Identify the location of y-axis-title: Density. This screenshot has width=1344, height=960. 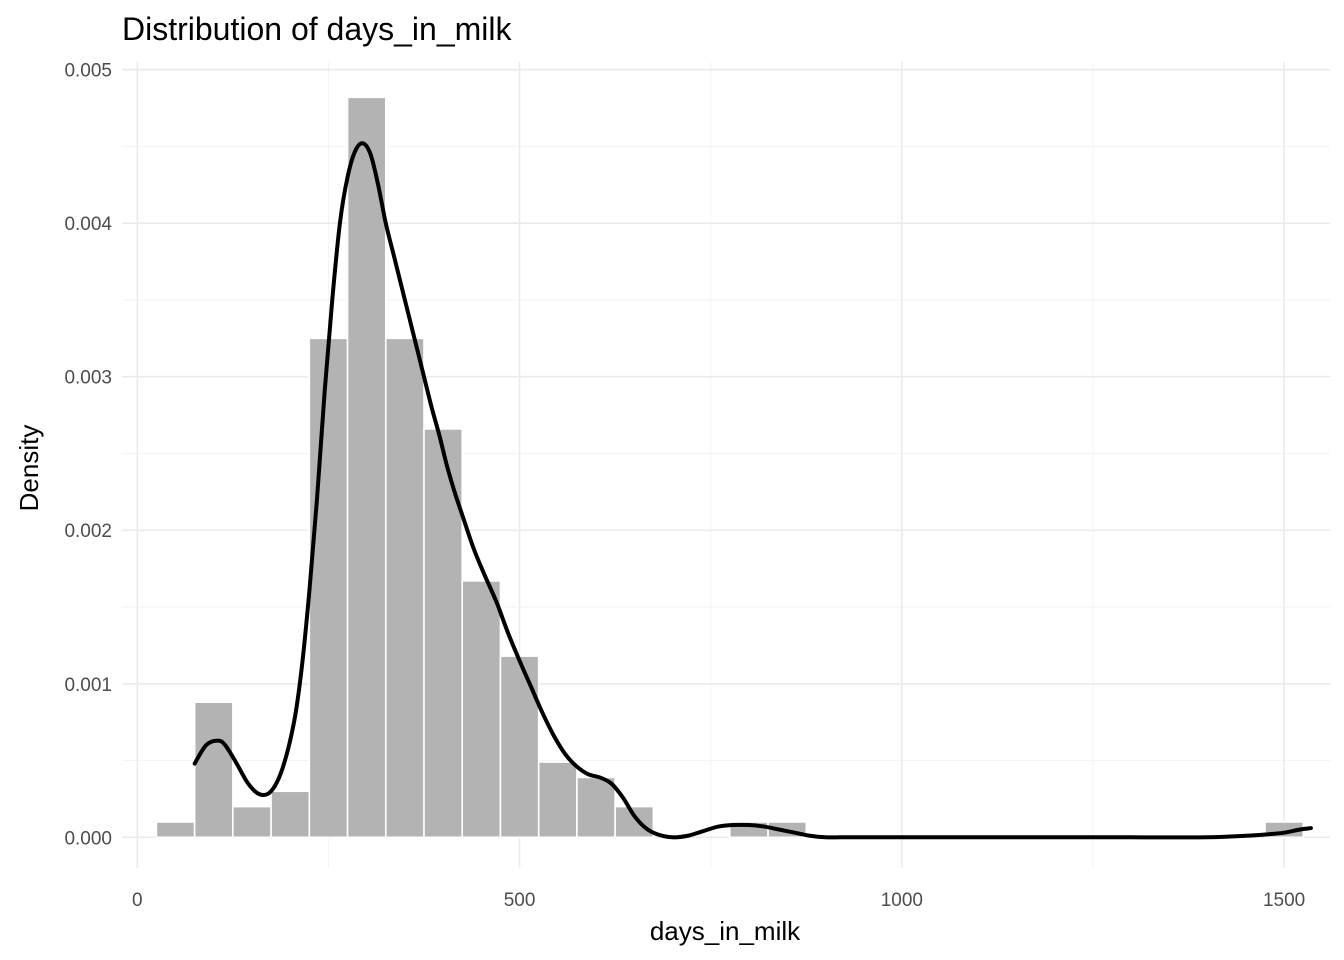
(29, 468).